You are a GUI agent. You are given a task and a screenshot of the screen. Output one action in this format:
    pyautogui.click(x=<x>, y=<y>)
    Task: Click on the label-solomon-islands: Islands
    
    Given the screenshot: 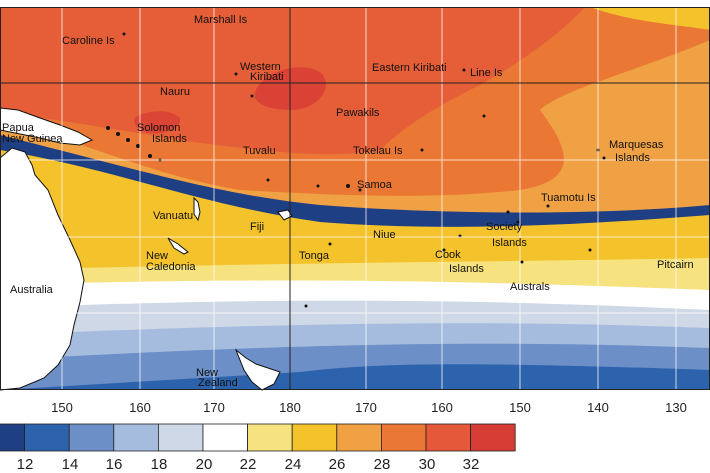 What is the action you would take?
    pyautogui.click(x=169, y=139)
    